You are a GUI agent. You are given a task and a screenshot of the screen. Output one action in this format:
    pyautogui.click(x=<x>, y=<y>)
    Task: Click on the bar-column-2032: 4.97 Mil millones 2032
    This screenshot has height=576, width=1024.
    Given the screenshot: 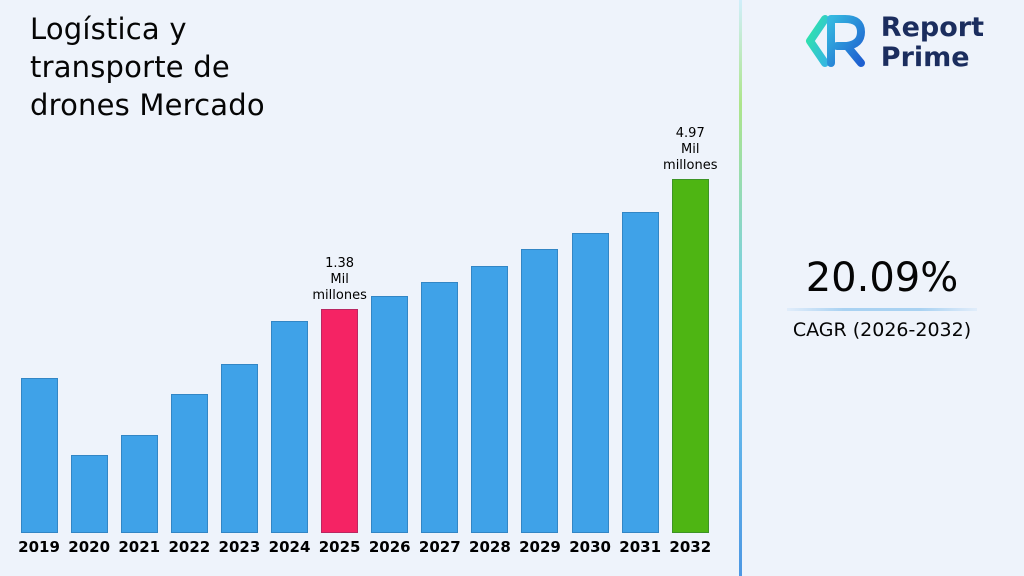 What is the action you would take?
    pyautogui.click(x=690, y=341)
    